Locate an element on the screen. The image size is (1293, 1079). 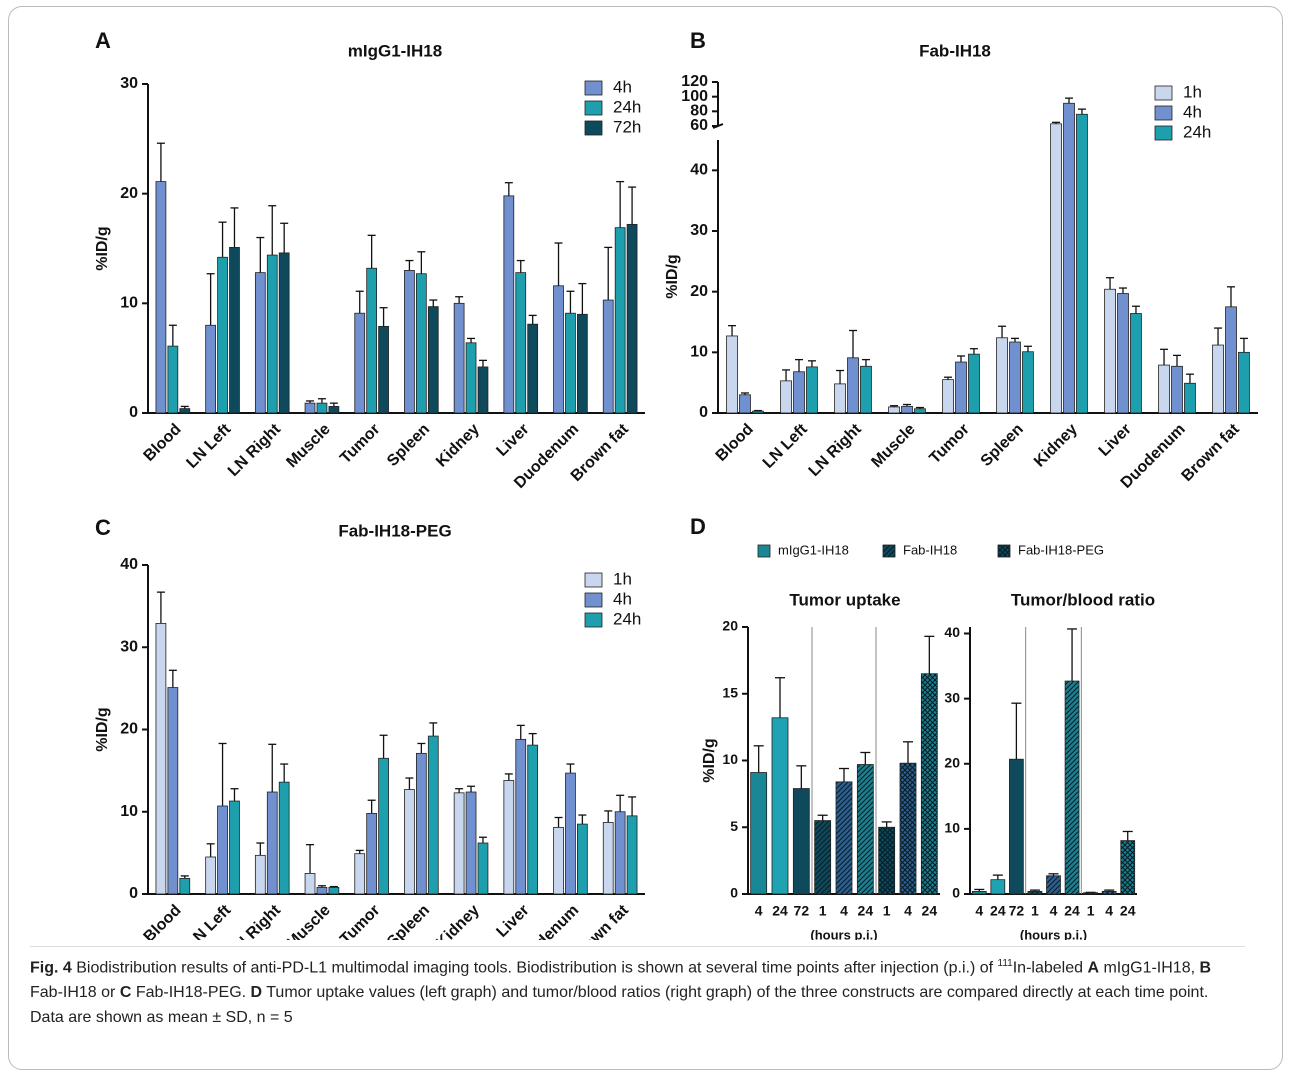
panel-label: A is located at coordinates (103, 40).